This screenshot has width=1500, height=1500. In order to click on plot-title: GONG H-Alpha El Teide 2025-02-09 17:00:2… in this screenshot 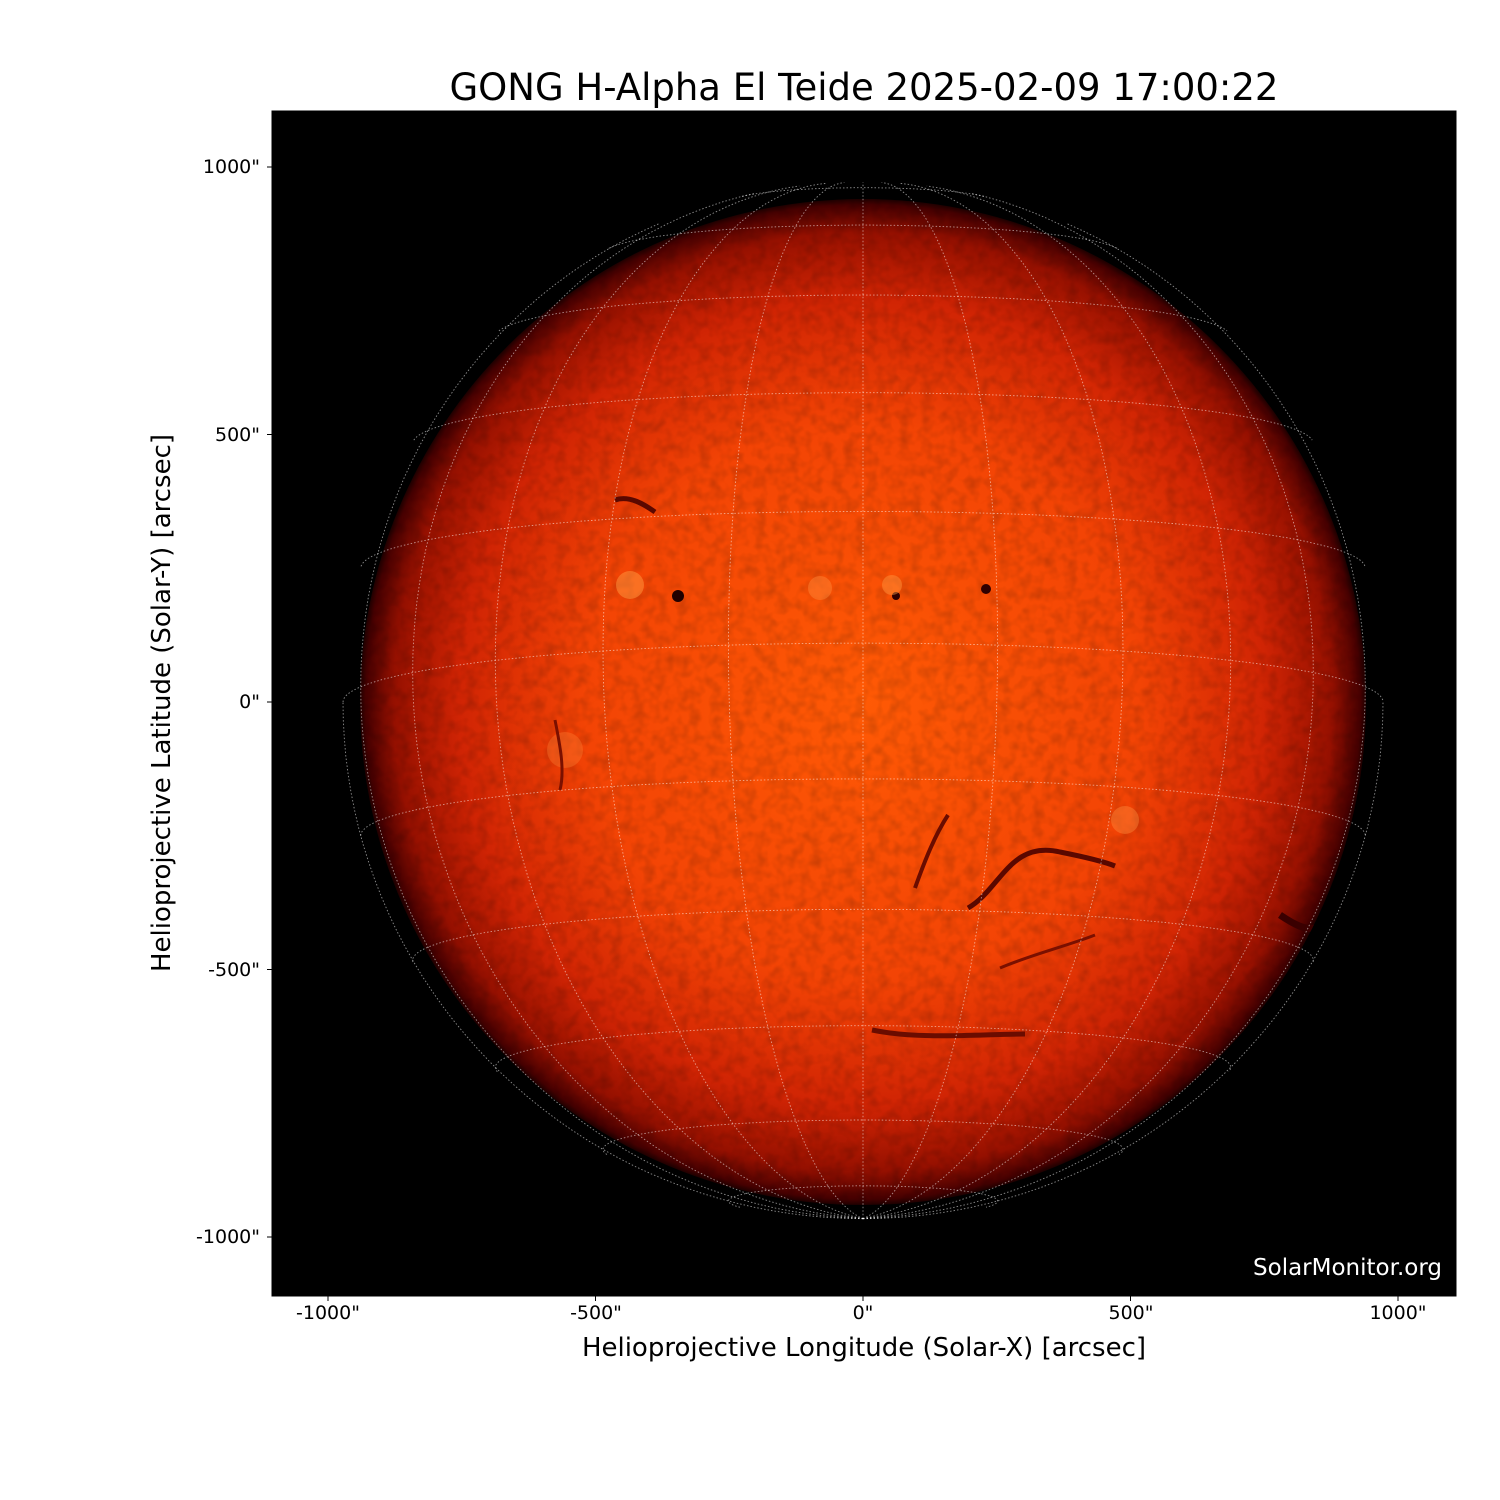, I will do `click(864, 87)`.